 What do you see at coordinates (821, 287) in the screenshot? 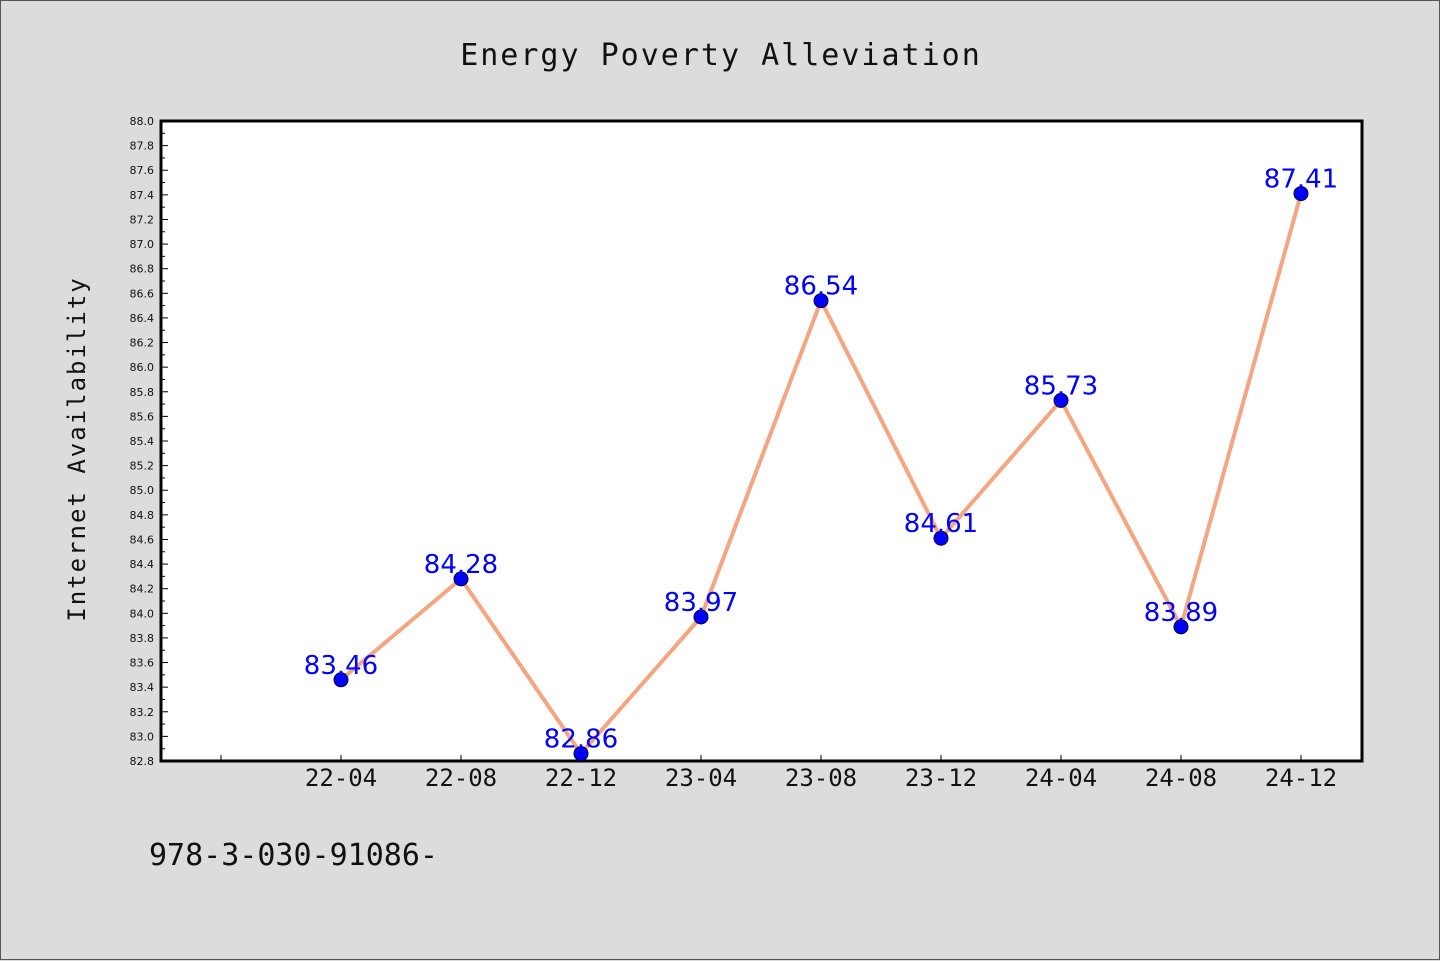
I see `data-label: 86.54` at bounding box center [821, 287].